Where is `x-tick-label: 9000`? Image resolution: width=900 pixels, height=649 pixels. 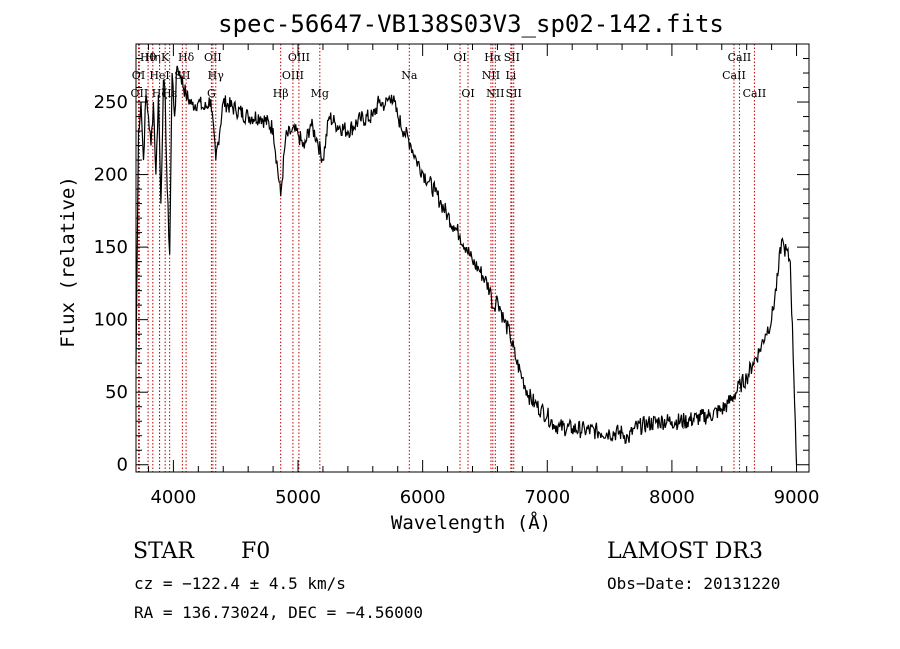
x-tick-label: 9000 is located at coordinates (797, 497).